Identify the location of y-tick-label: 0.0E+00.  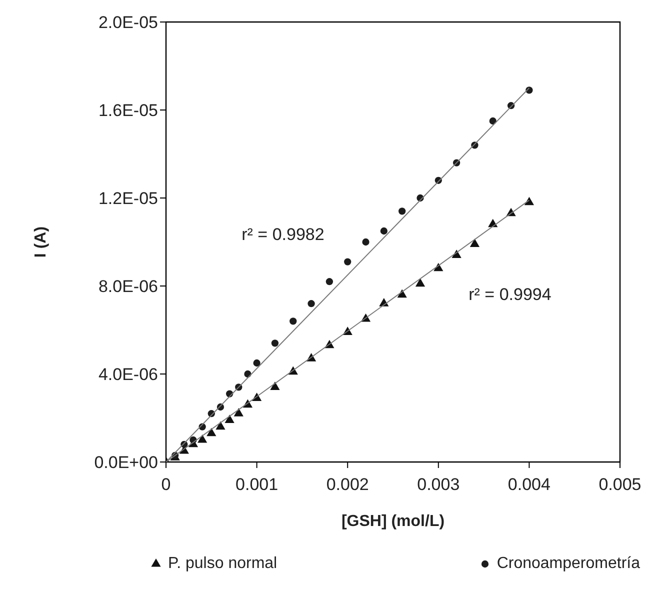
(126, 462).